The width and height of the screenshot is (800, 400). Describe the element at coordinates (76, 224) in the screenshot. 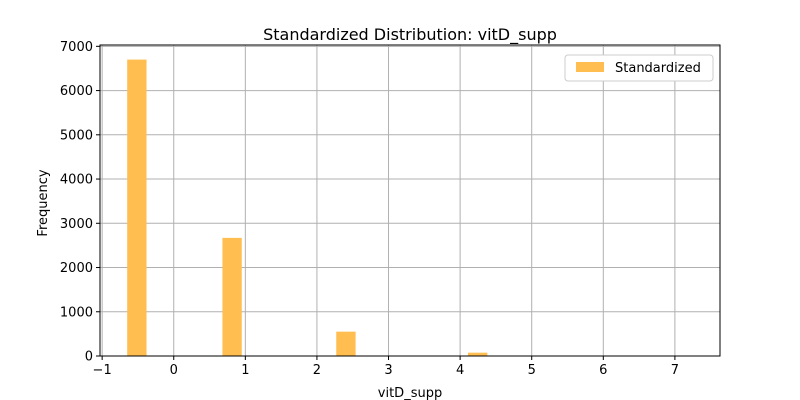

I see `y-tick-label: 3000` at that location.